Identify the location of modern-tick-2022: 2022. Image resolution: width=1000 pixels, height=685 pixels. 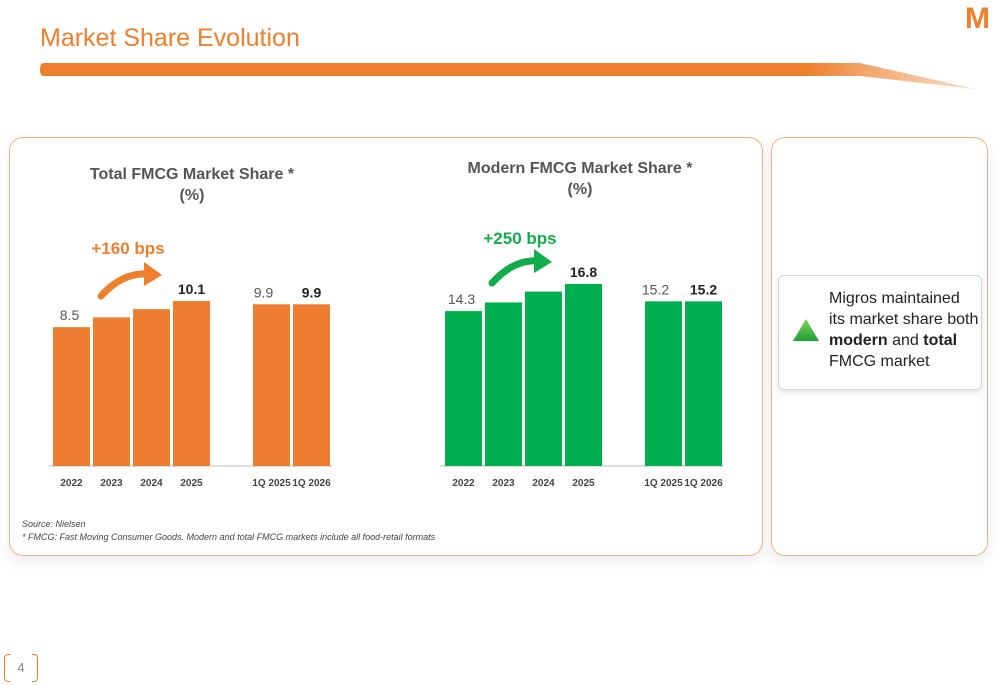
(463, 483).